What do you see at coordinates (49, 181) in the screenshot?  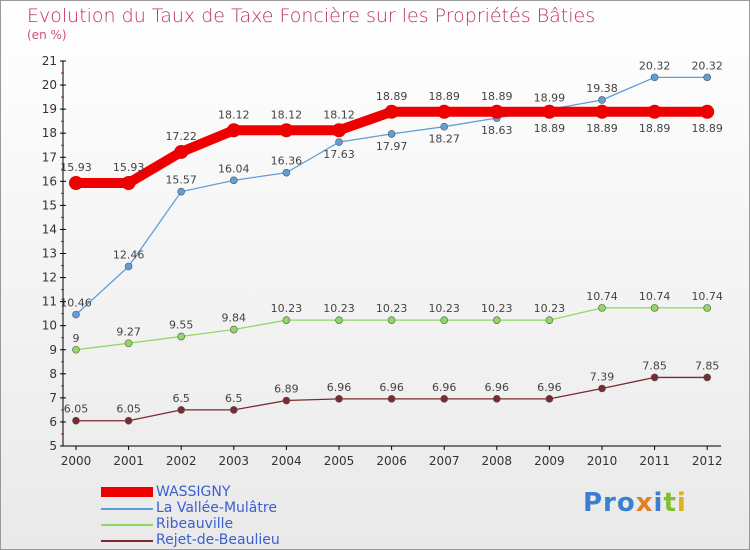 I see `y-tick-label: 16` at bounding box center [49, 181].